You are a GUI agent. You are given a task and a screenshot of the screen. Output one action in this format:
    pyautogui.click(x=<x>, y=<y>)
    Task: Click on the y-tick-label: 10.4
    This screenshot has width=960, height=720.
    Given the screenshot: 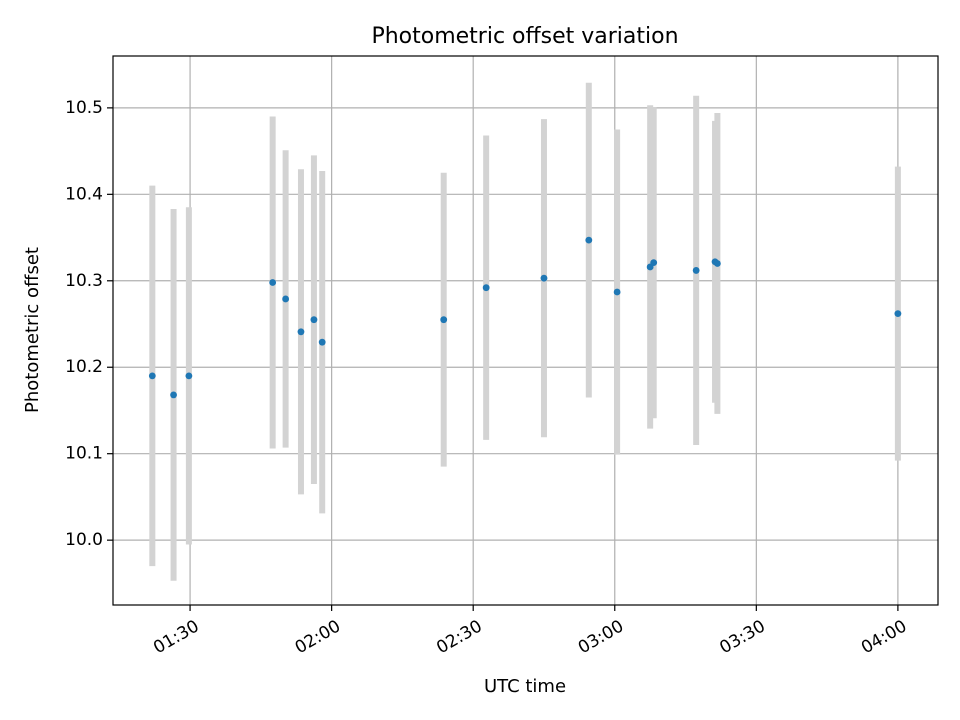 What is the action you would take?
    pyautogui.click(x=84, y=194)
    